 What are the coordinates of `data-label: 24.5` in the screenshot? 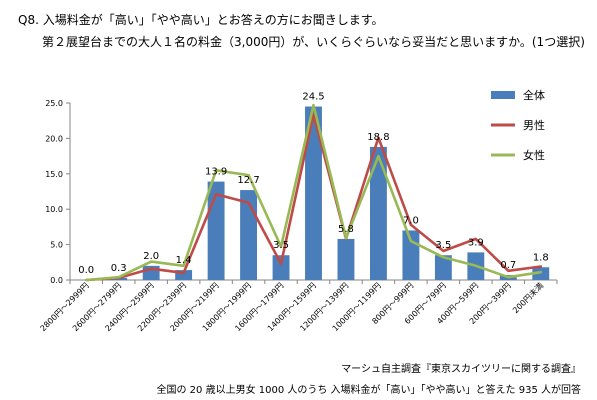 It's located at (313, 97).